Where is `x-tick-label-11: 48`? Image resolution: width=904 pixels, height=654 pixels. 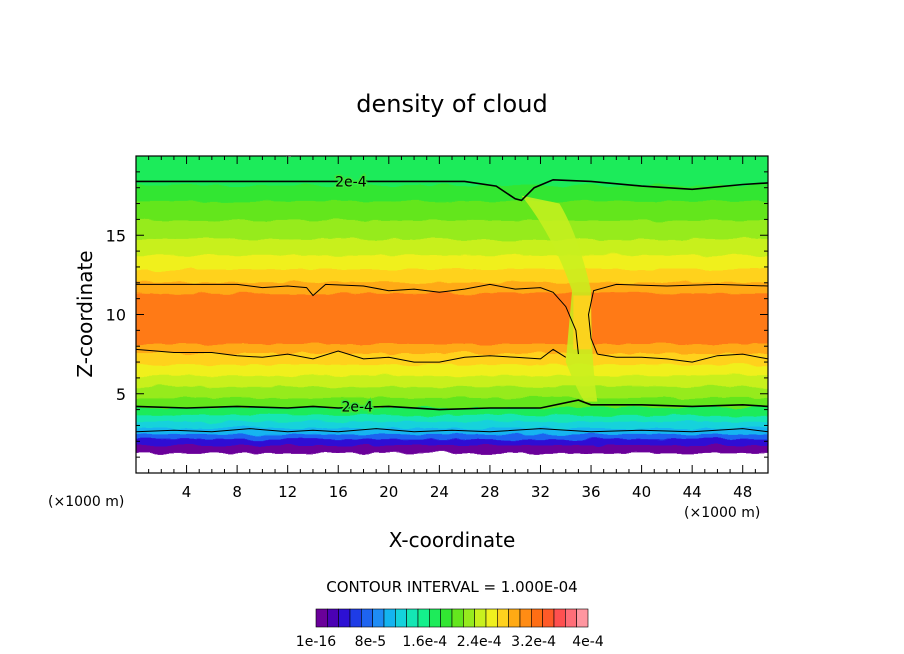 x-tick-label-11: 48 is located at coordinates (742, 492).